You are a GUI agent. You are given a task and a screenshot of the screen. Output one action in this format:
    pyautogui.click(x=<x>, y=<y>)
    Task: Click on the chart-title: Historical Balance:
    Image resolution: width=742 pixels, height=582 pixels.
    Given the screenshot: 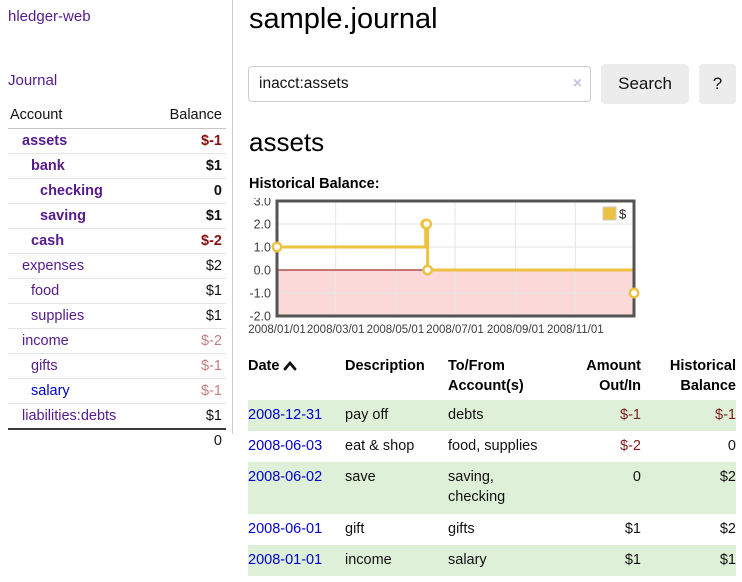 What is the action you would take?
    pyautogui.click(x=314, y=183)
    